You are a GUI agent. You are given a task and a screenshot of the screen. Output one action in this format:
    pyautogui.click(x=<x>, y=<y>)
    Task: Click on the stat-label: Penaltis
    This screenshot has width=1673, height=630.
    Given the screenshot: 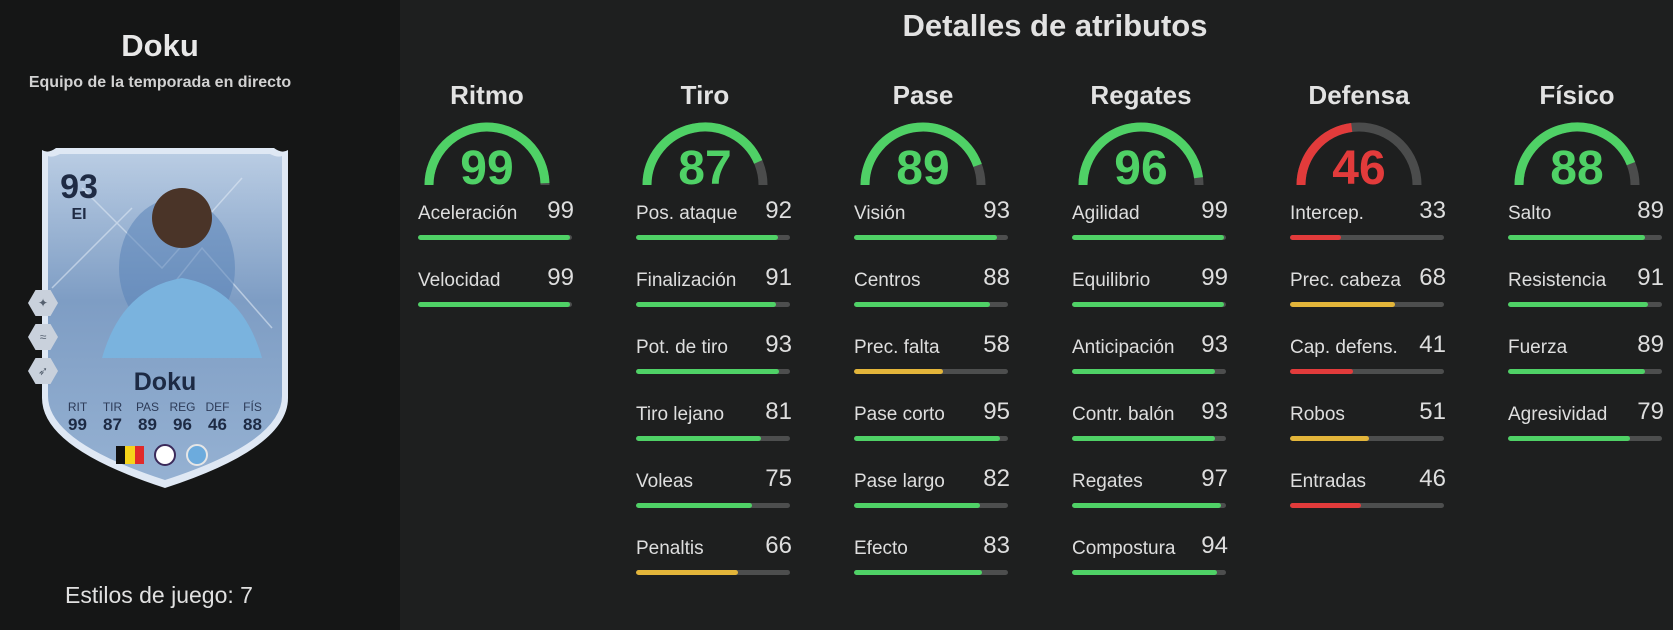 What is the action you would take?
    pyautogui.click(x=670, y=548)
    